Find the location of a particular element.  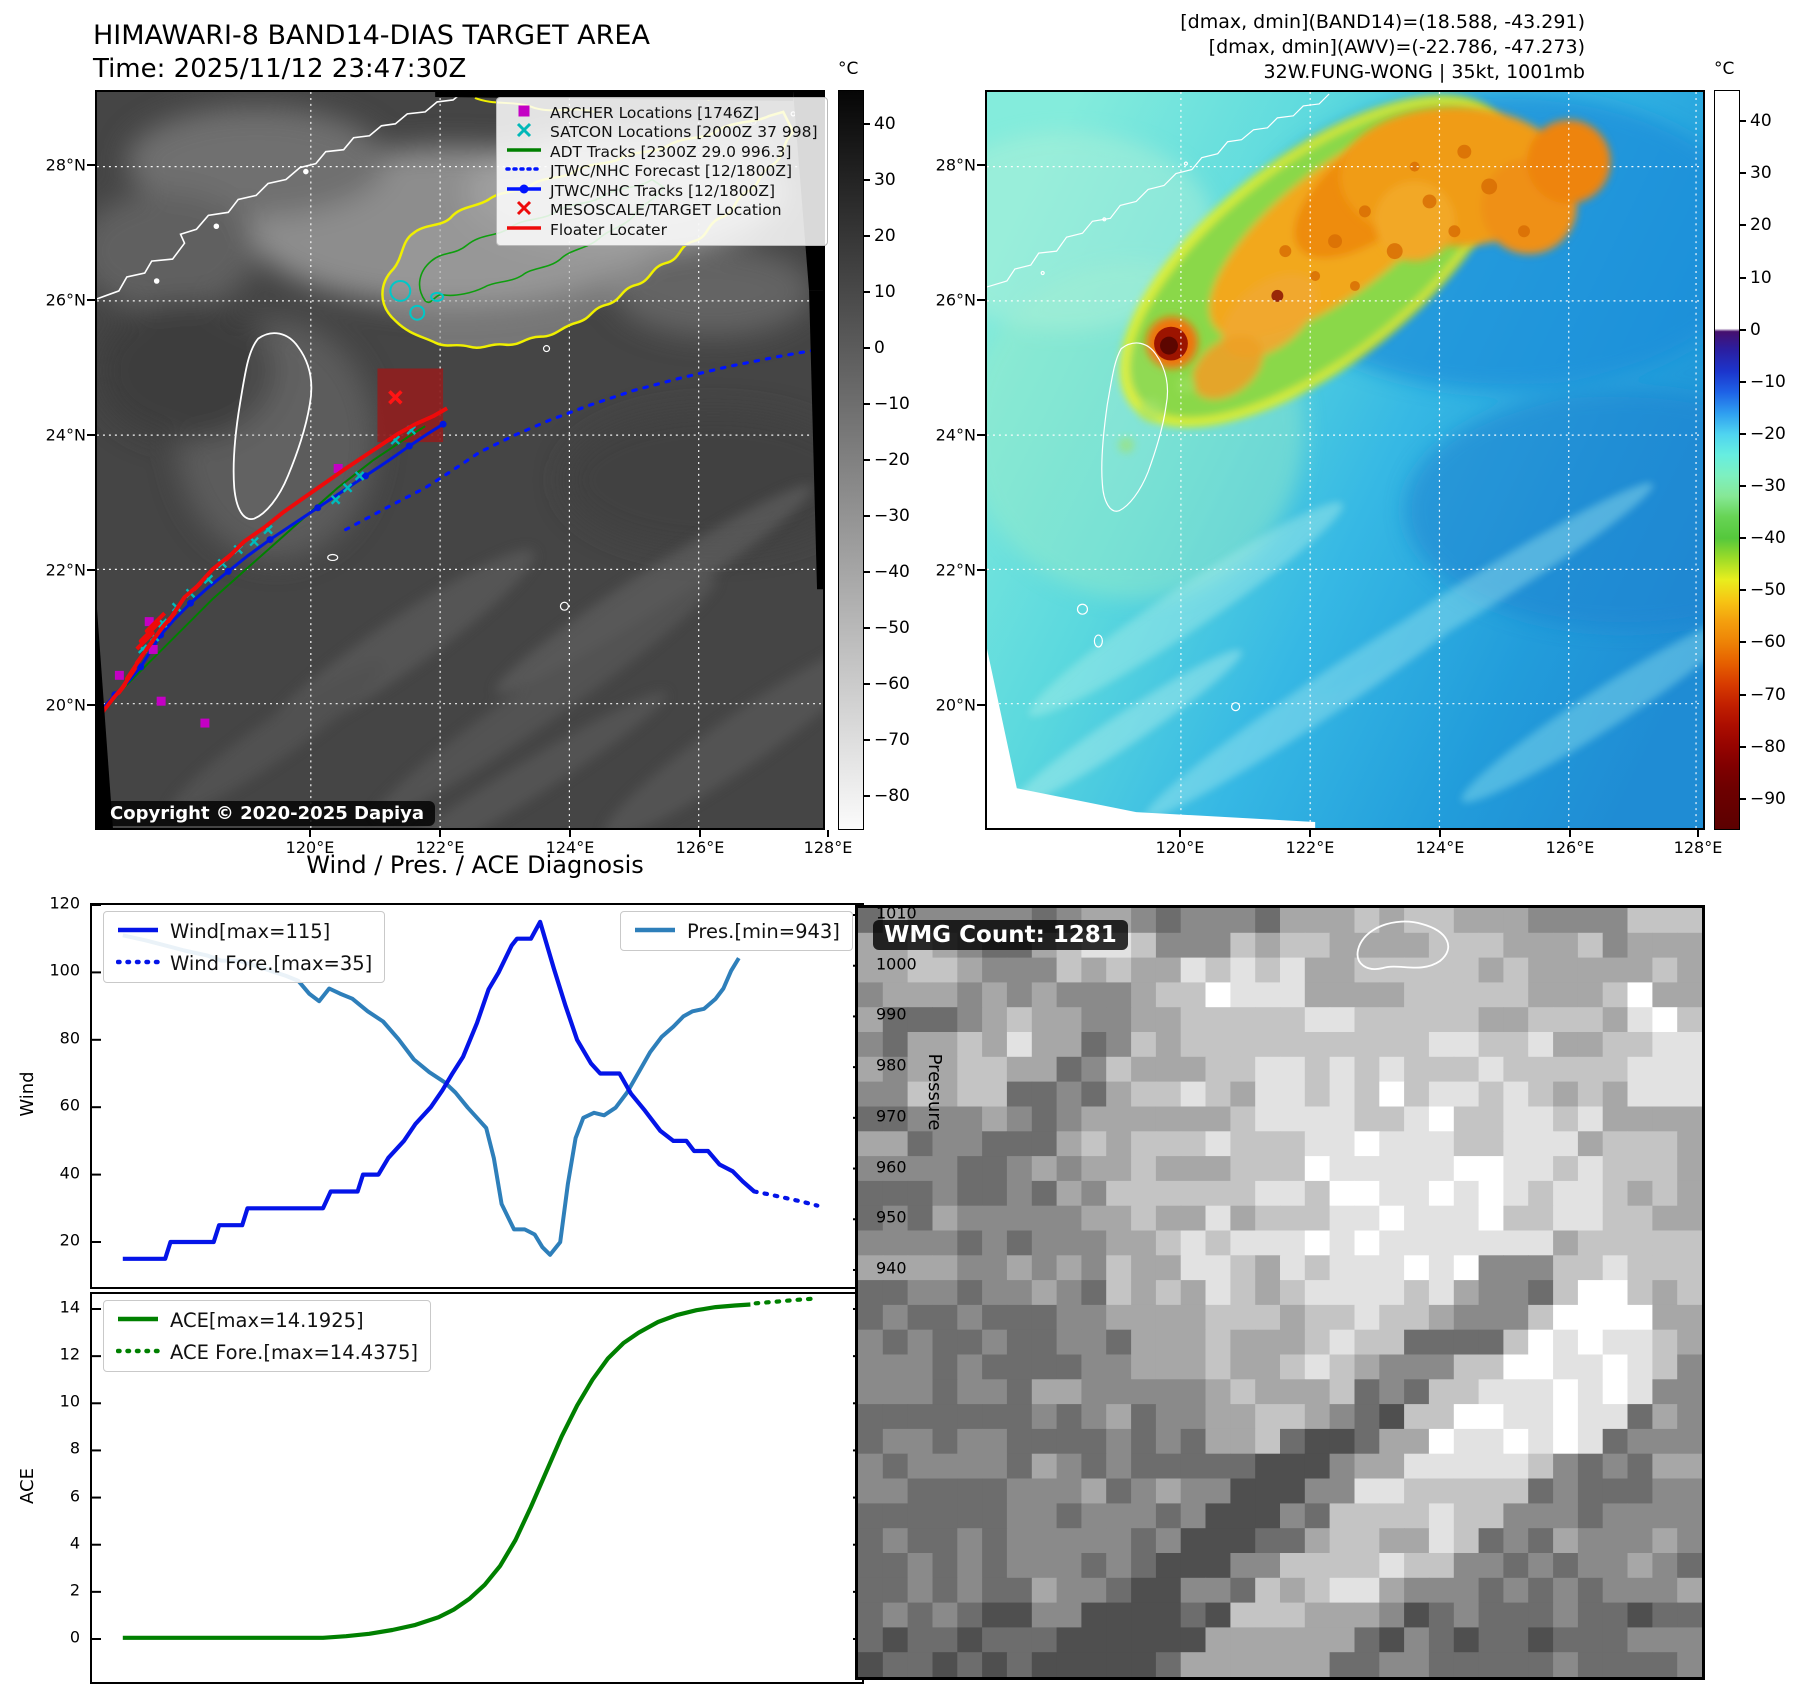

legend-item: Wind Fore.[max=35] is located at coordinates (243, 963).